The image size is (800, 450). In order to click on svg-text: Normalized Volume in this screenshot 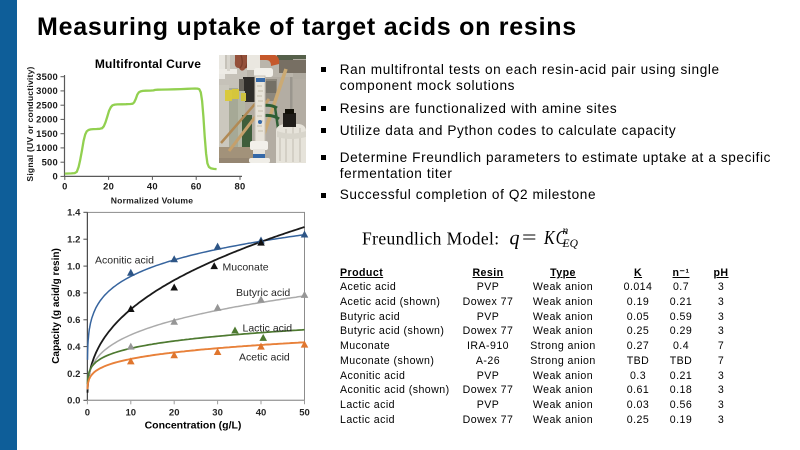, I will do `click(152, 200)`.